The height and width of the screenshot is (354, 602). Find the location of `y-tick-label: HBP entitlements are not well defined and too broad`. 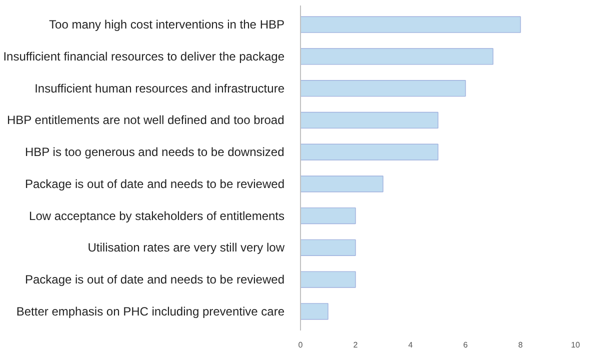

y-tick-label: HBP entitlements are not well defined and too broad is located at coordinates (145, 120).